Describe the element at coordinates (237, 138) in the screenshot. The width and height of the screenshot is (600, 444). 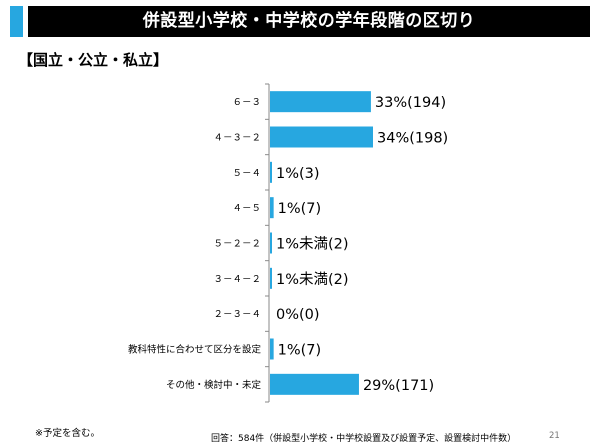
I see `category-label: ４－３－２` at that location.